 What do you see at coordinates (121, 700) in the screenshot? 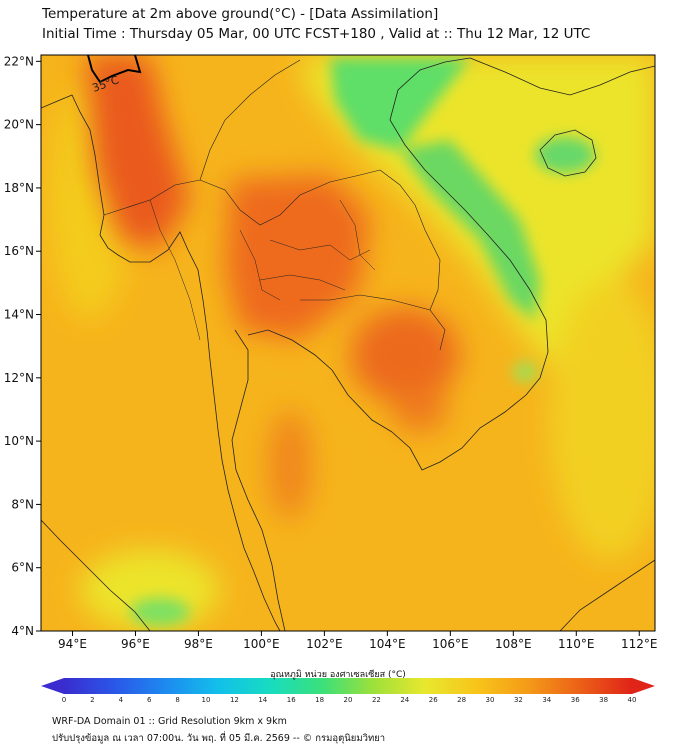
I see `colorbar-tick-label: 4` at bounding box center [121, 700].